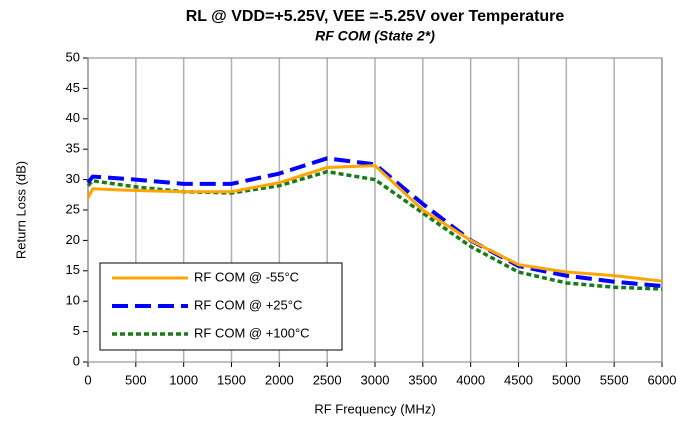  What do you see at coordinates (73, 178) in the screenshot?
I see `y-tick-label: 30` at bounding box center [73, 178].